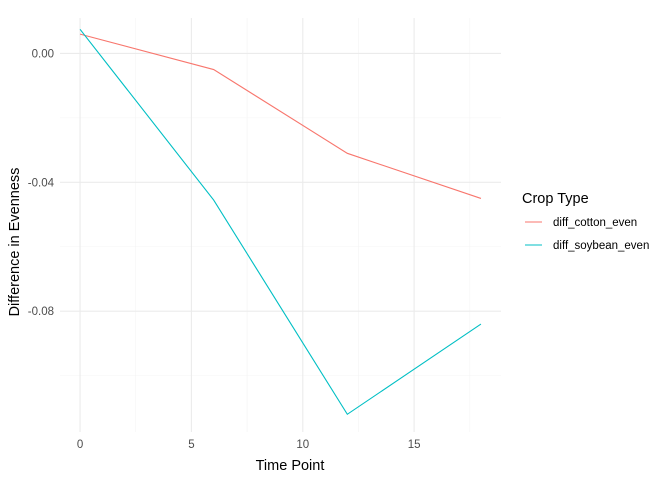  Describe the element at coordinates (302, 445) in the screenshot. I see `x-tick-label: 10` at that location.